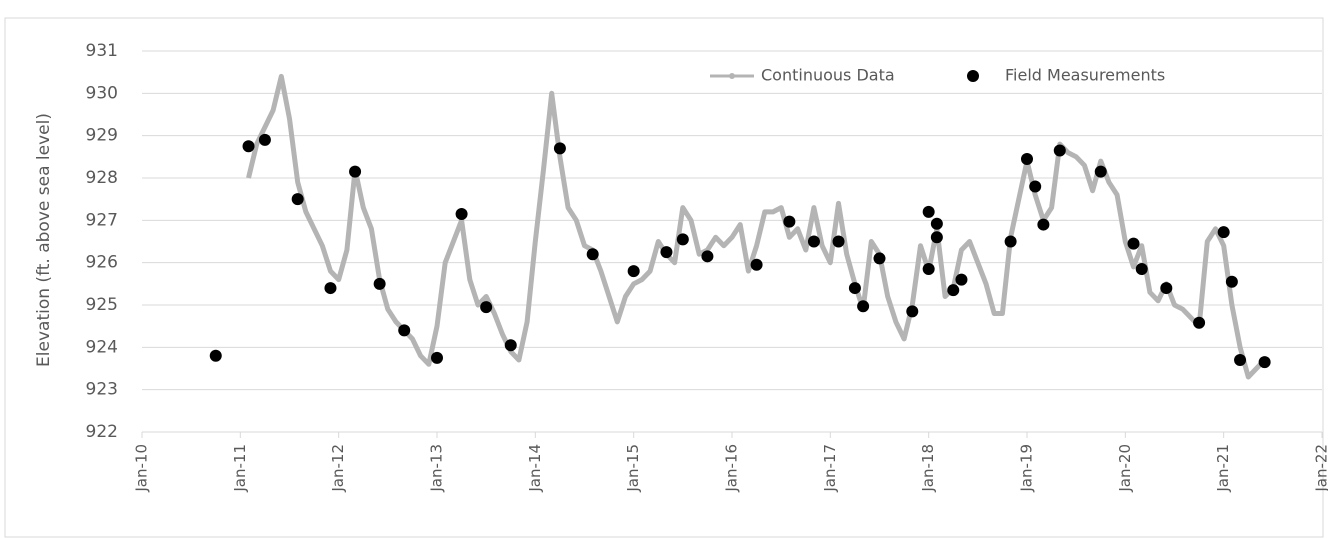 The height and width of the screenshot is (538, 1328). I want to click on y-tick-label: 927, so click(102, 220).